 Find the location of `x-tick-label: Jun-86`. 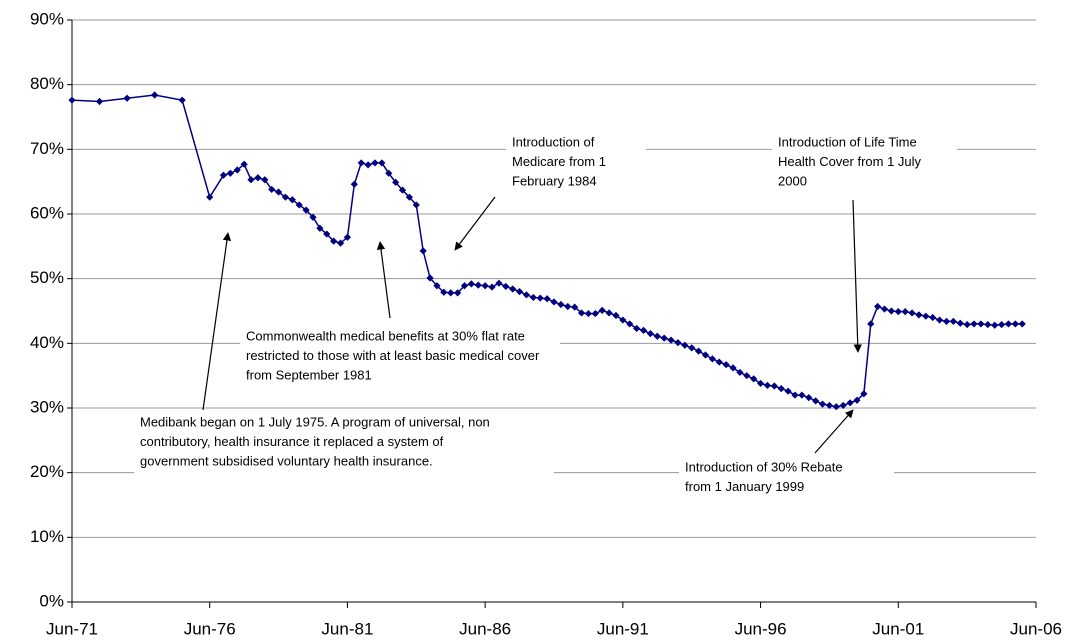

x-tick-label: Jun-86 is located at coordinates (485, 628).